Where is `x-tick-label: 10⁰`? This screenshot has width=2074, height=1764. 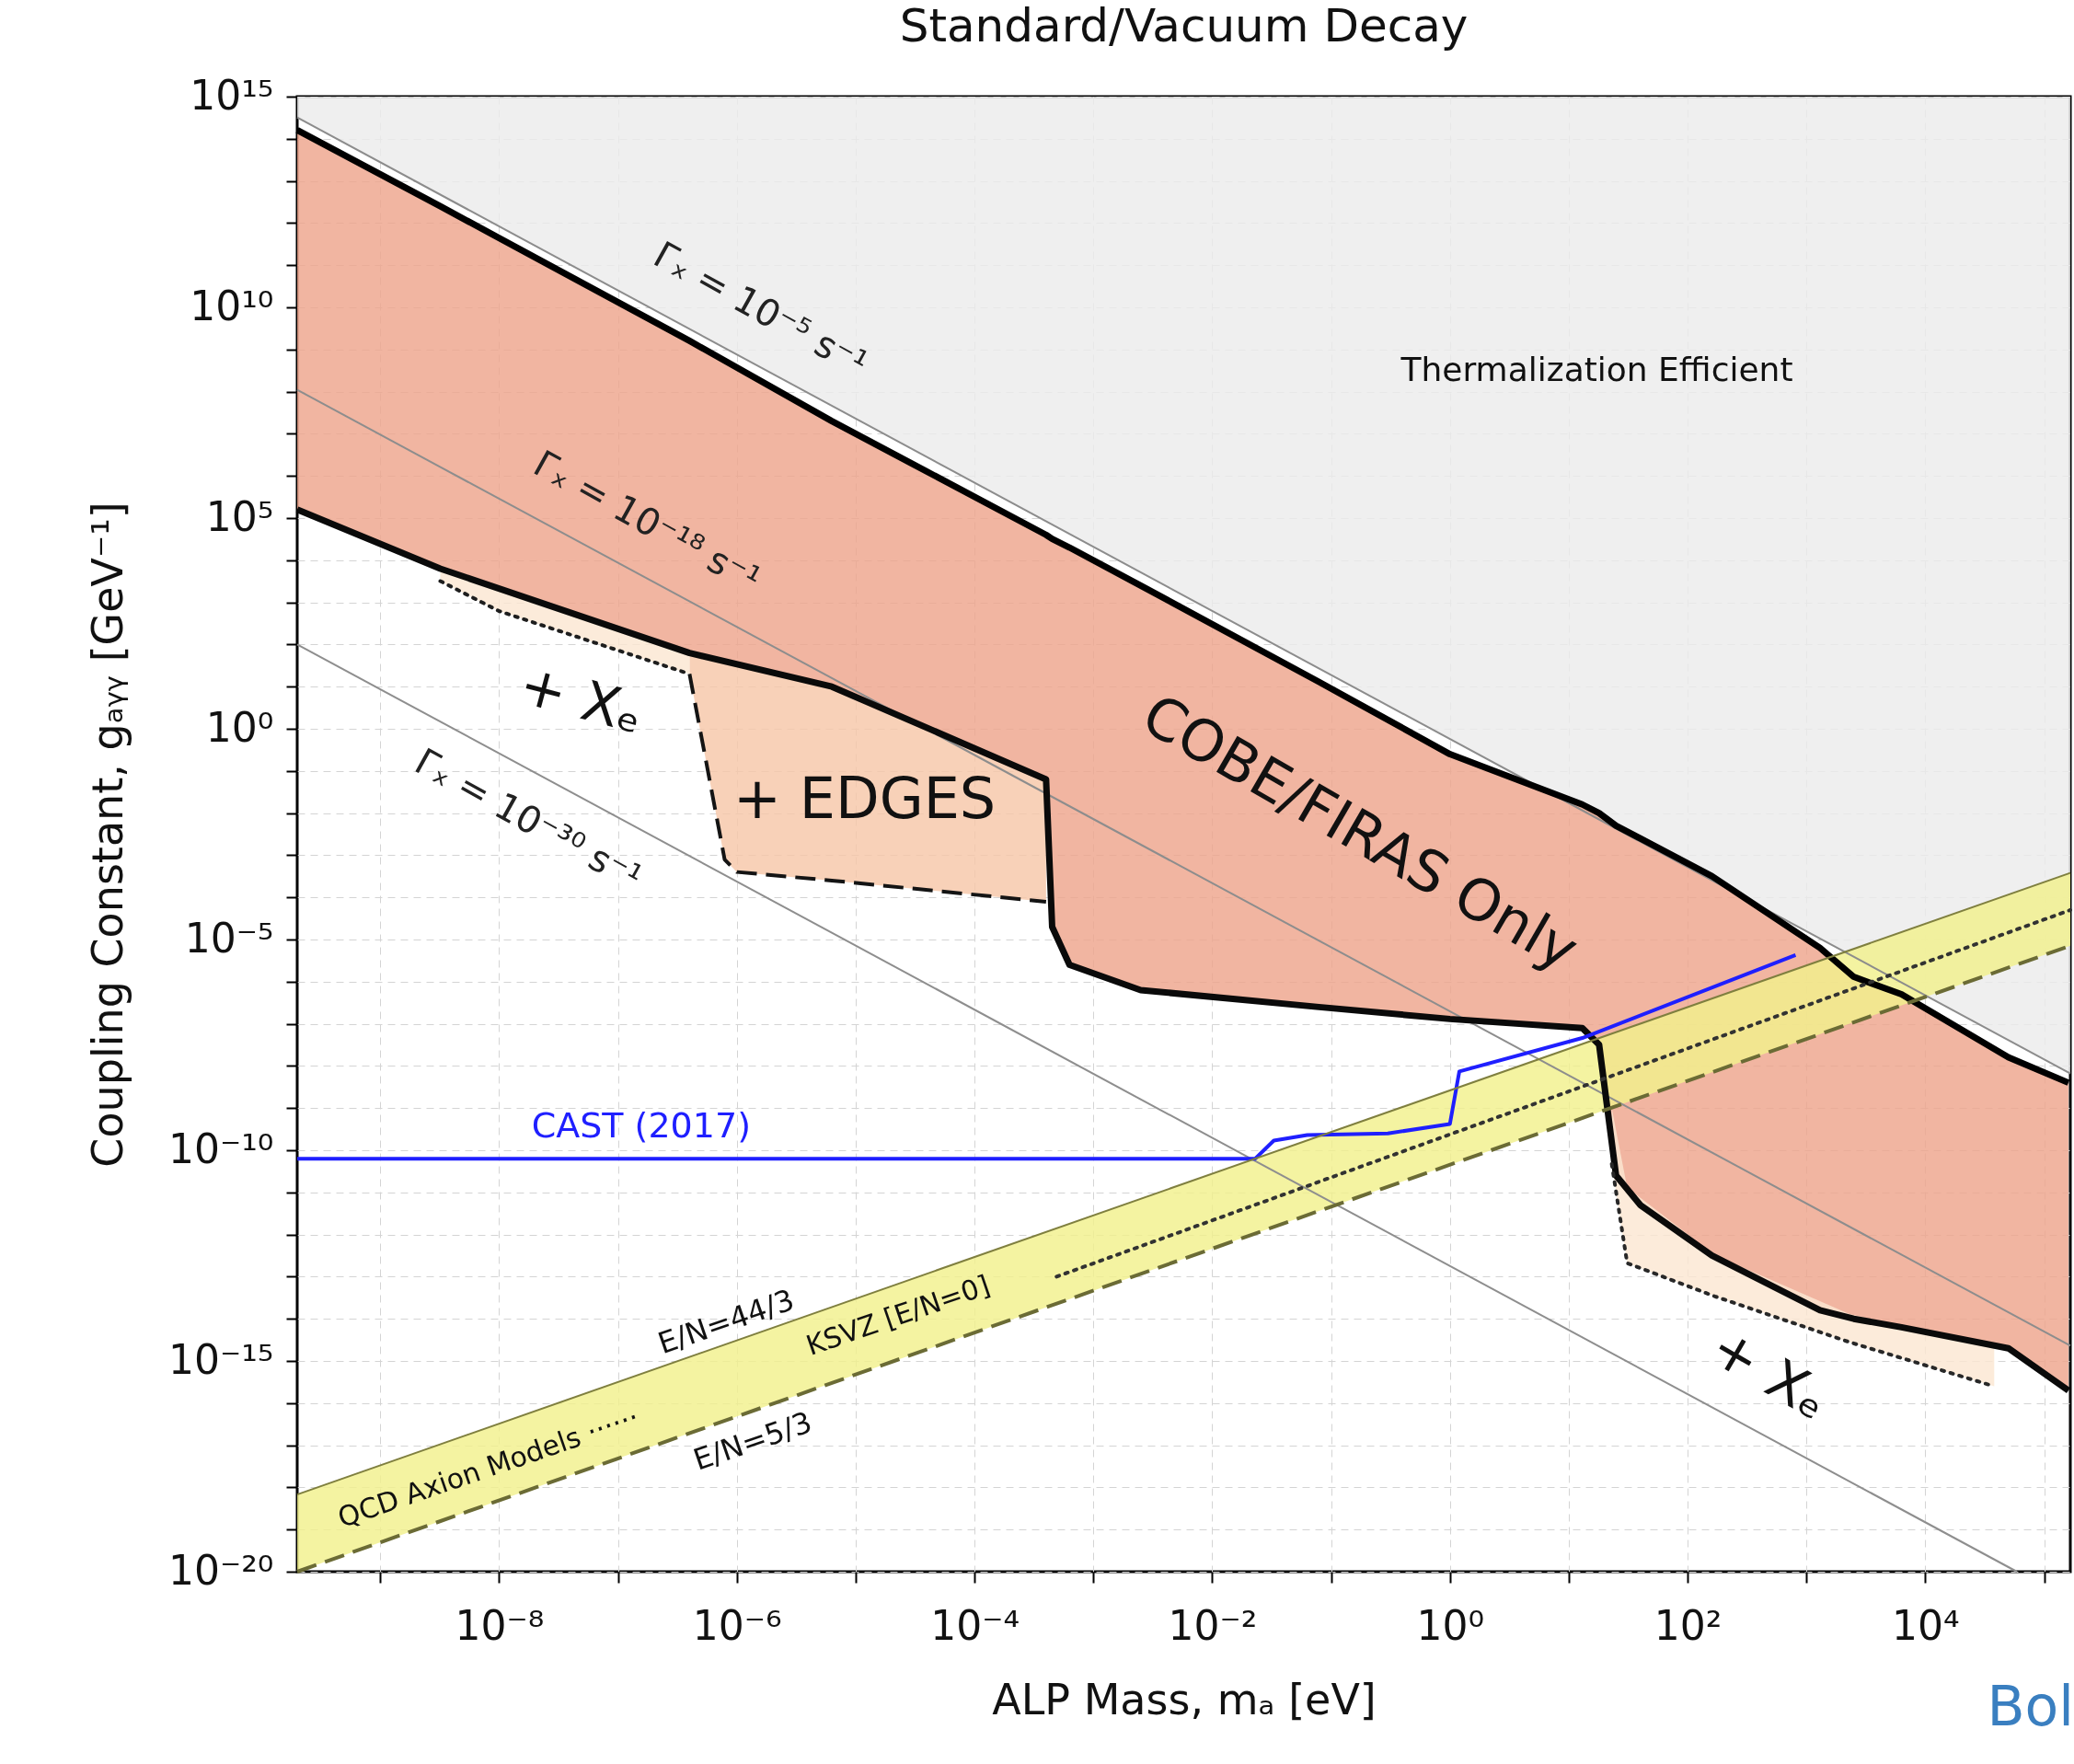
x-tick-label: 10⁰ is located at coordinates (1451, 1625).